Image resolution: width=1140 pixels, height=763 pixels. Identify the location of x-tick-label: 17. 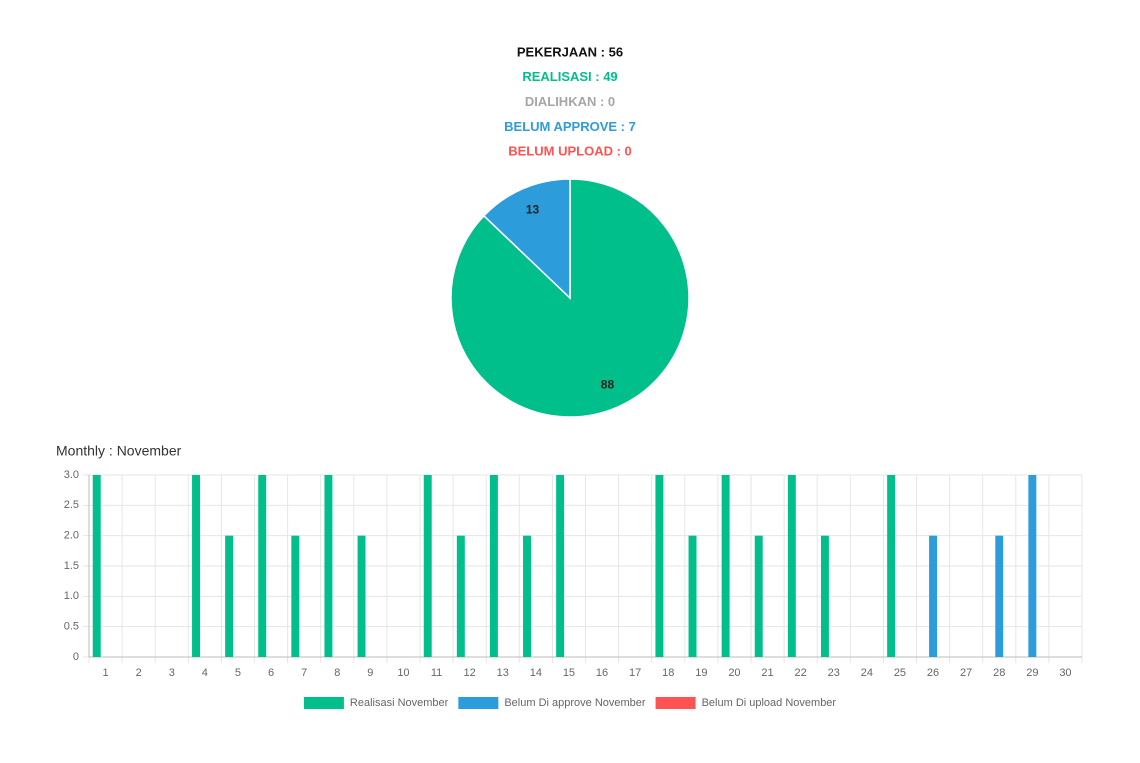
(635, 673).